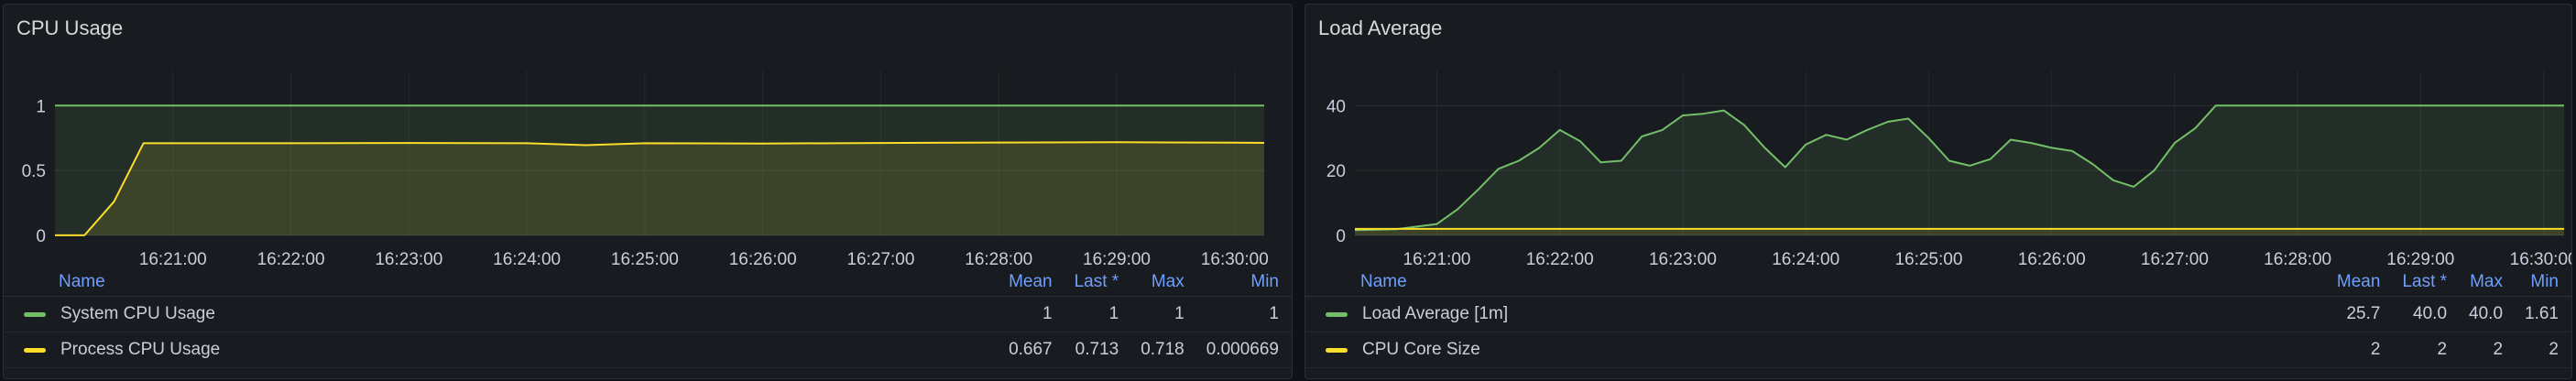 Image resolution: width=2576 pixels, height=381 pixels. Describe the element at coordinates (1336, 106) in the screenshot. I see `y-tick-label: 40` at that location.